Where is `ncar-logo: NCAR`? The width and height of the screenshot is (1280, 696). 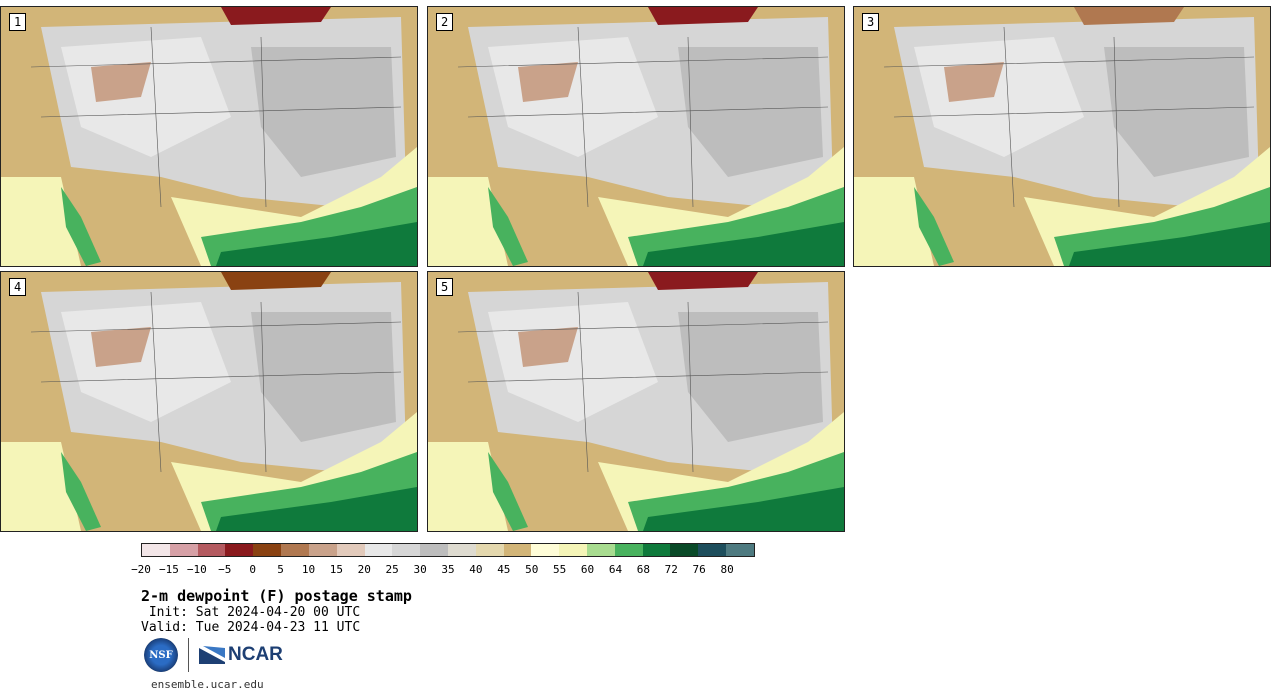 ncar-logo: NCAR is located at coordinates (241, 655).